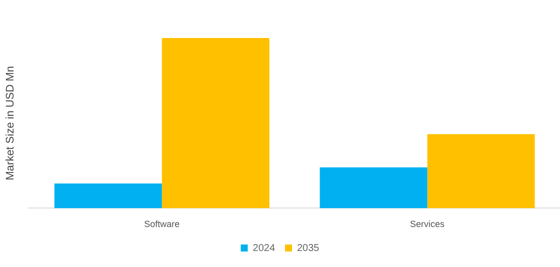 The height and width of the screenshot is (267, 560). Describe the element at coordinates (308, 248) in the screenshot. I see `legend-label: 2035` at that location.